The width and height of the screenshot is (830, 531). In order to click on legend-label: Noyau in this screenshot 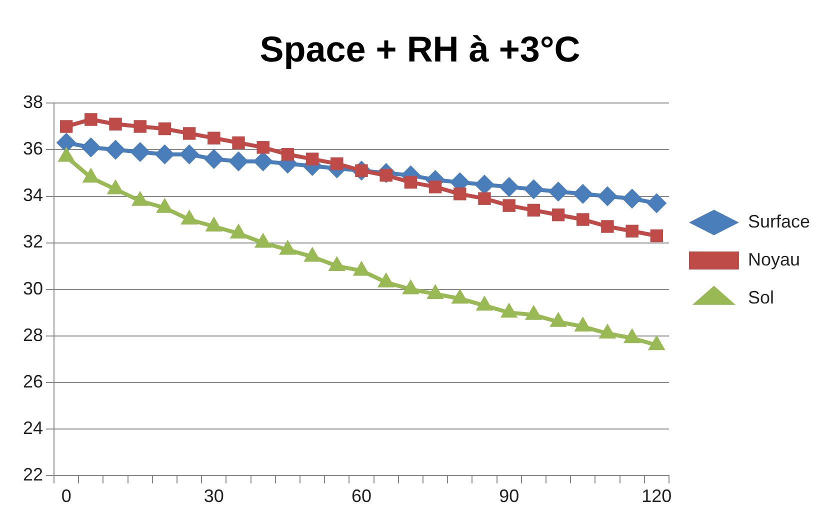, I will do `click(774, 259)`.